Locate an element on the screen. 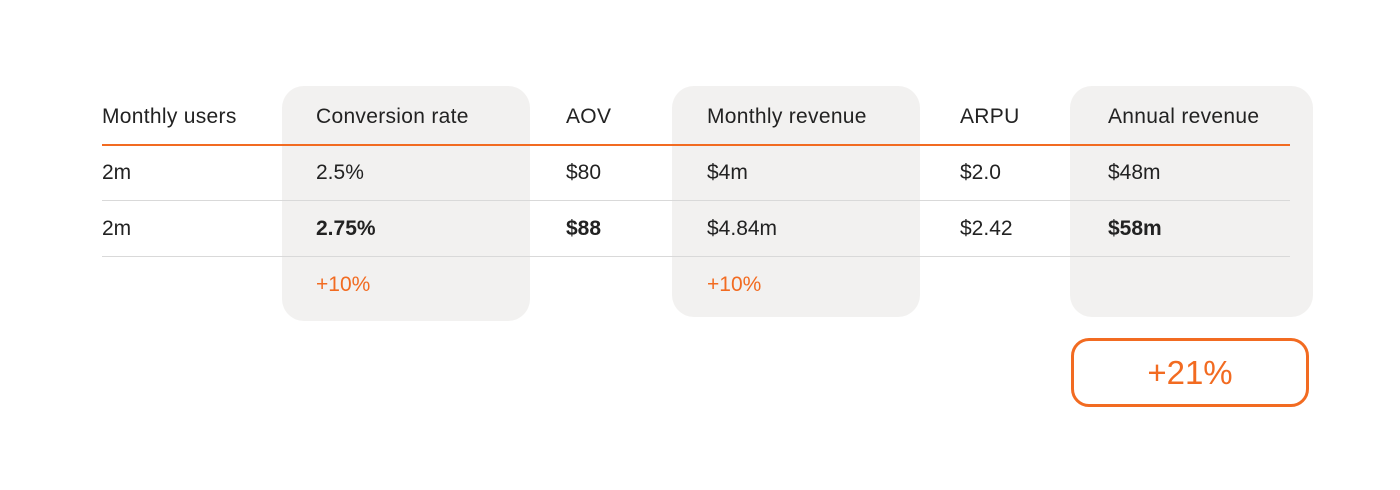  row-2-annual-revenue: $58m is located at coordinates (1135, 228).